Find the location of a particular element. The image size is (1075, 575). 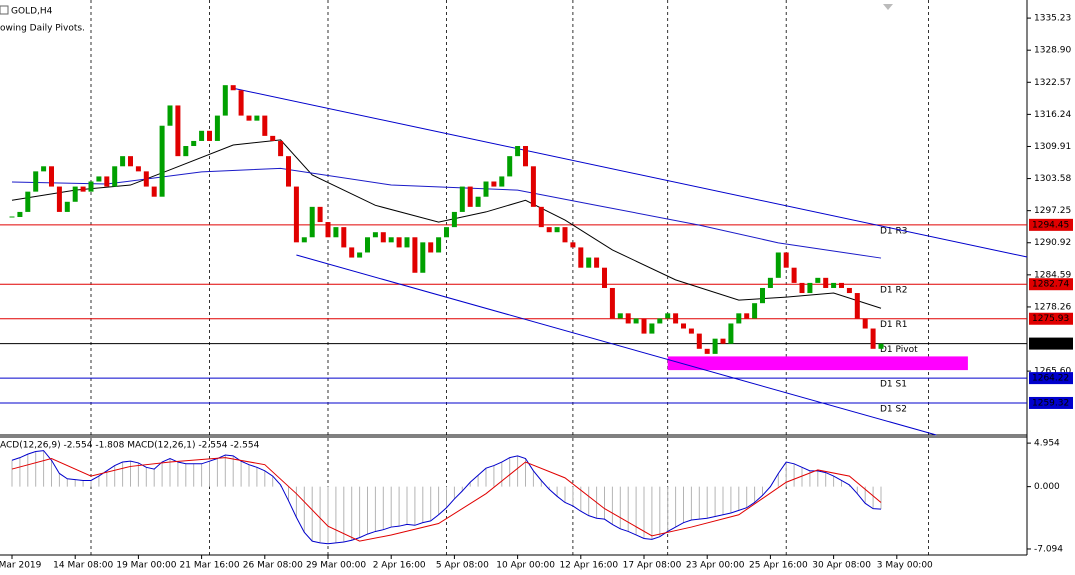

y-tick-label: 1265.60 is located at coordinates (1052, 372).